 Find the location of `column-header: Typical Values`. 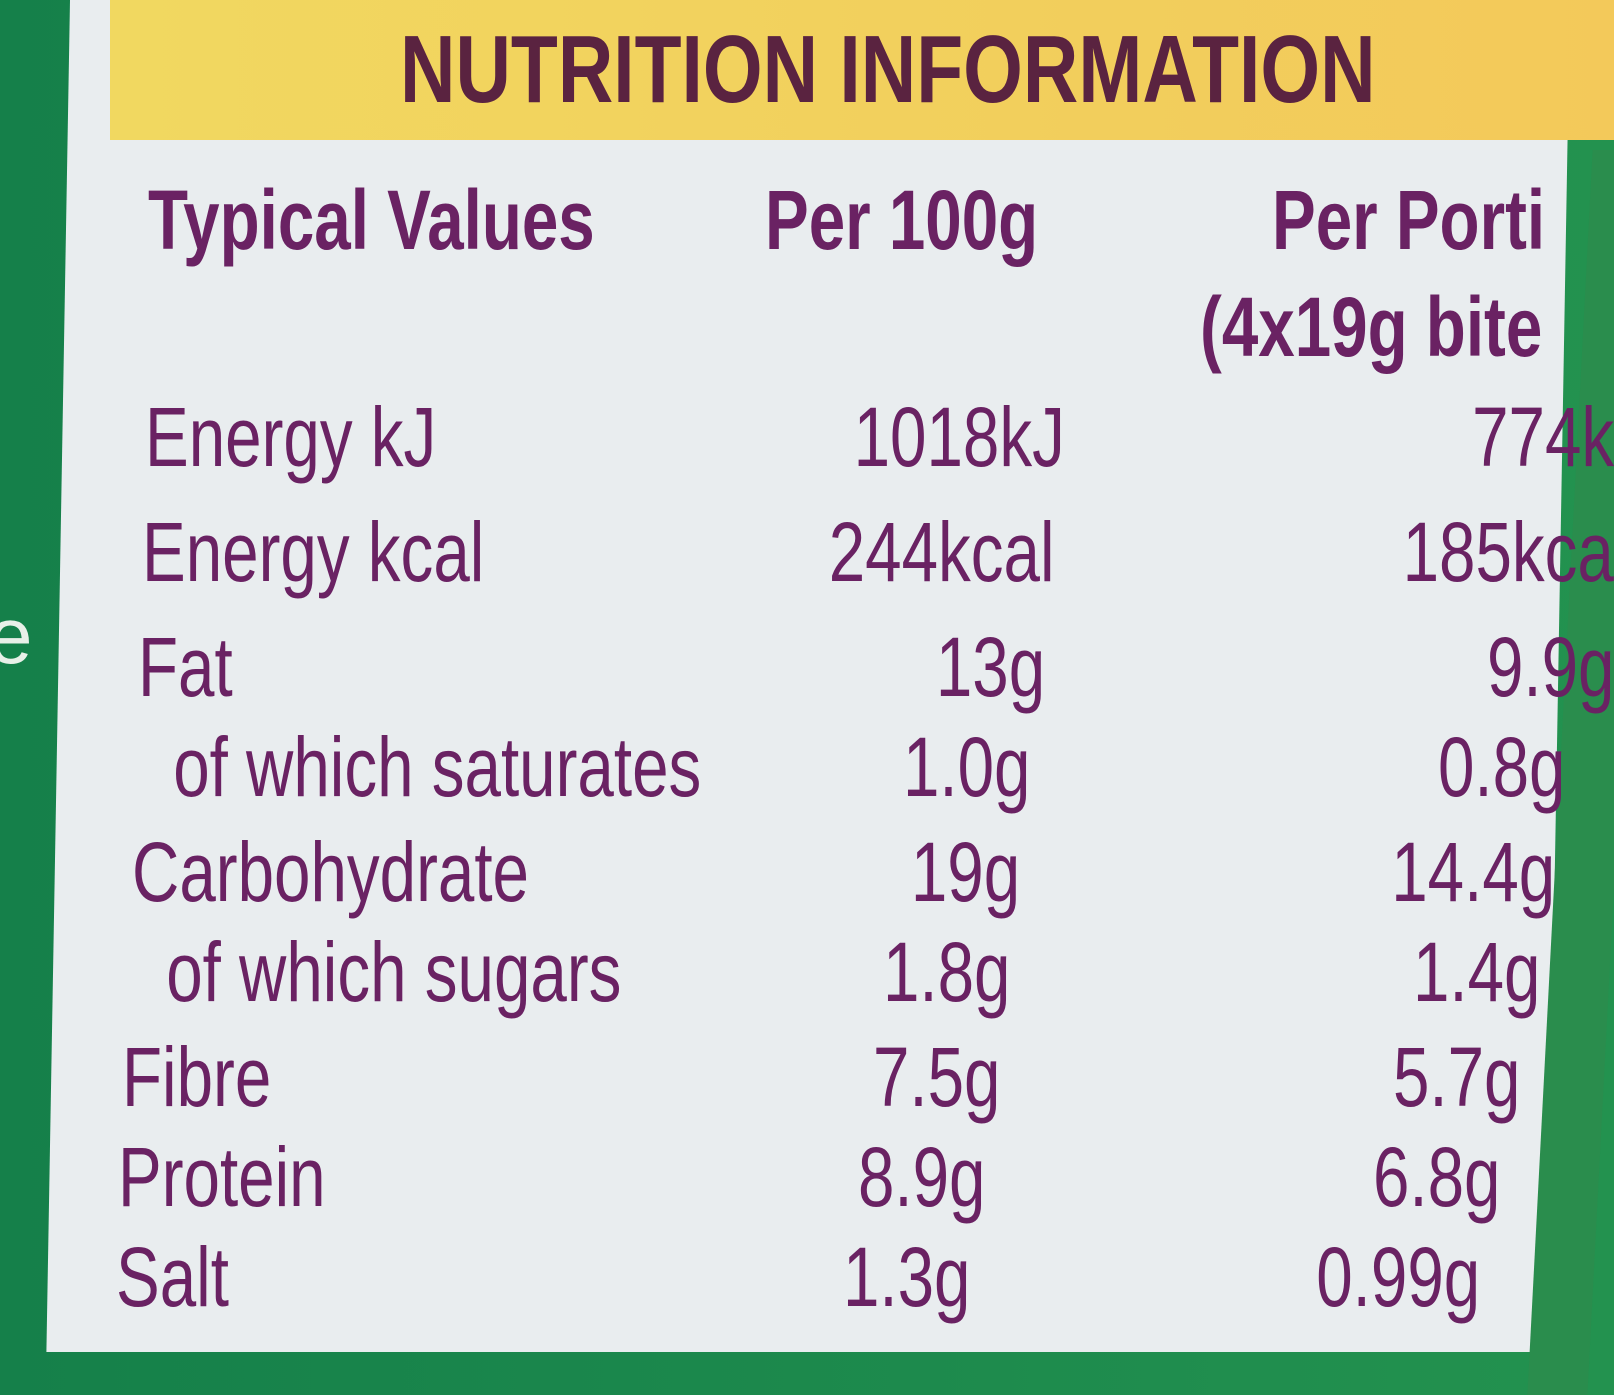

column-header: Typical Values is located at coordinates (371, 220).